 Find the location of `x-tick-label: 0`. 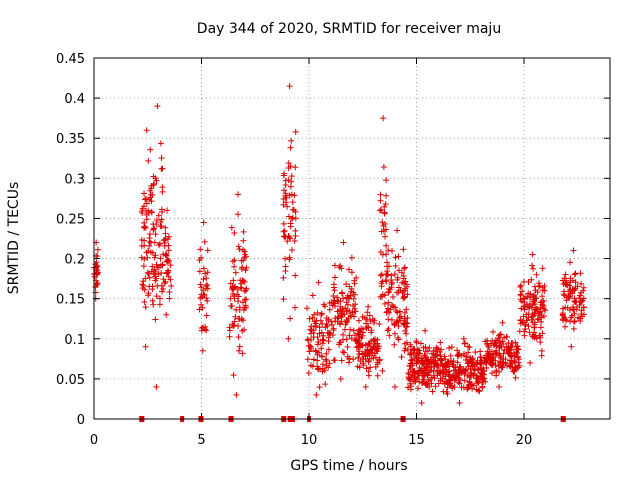

x-tick-label: 0 is located at coordinates (94, 440).